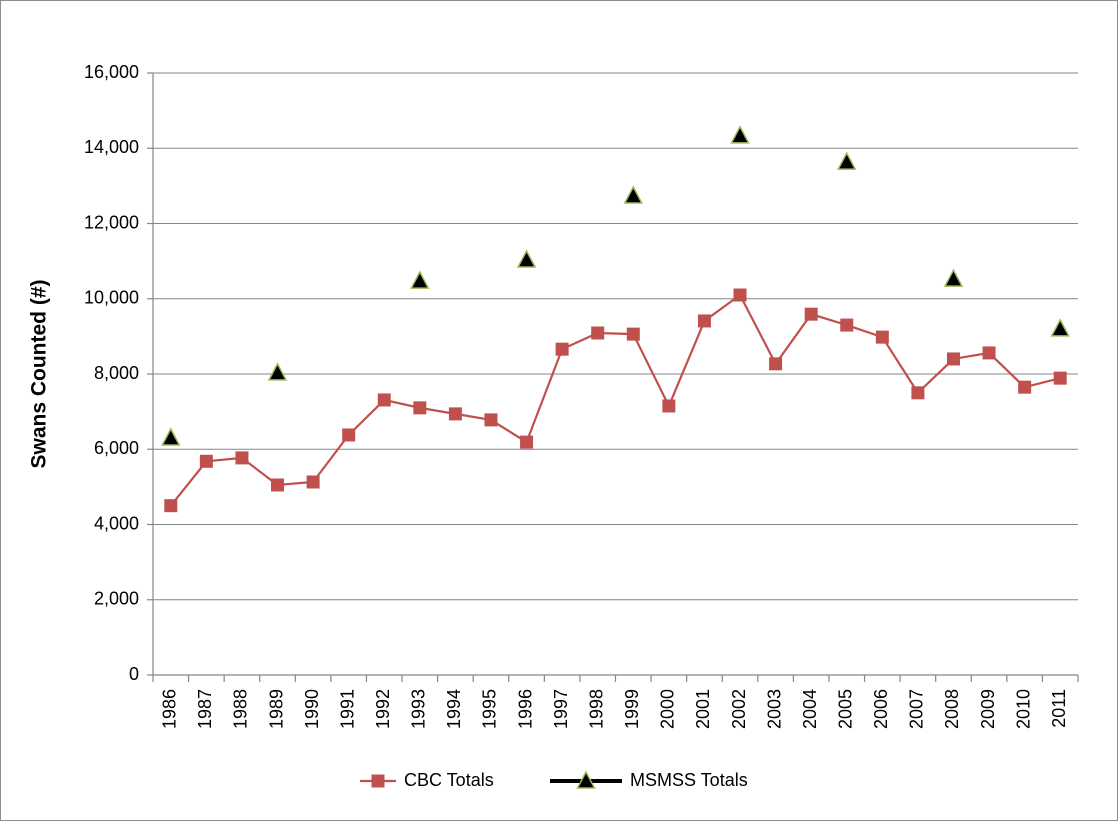 This screenshot has height=822, width=1120. What do you see at coordinates (276, 709) in the screenshot?
I see `x-tick-label: 1989` at bounding box center [276, 709].